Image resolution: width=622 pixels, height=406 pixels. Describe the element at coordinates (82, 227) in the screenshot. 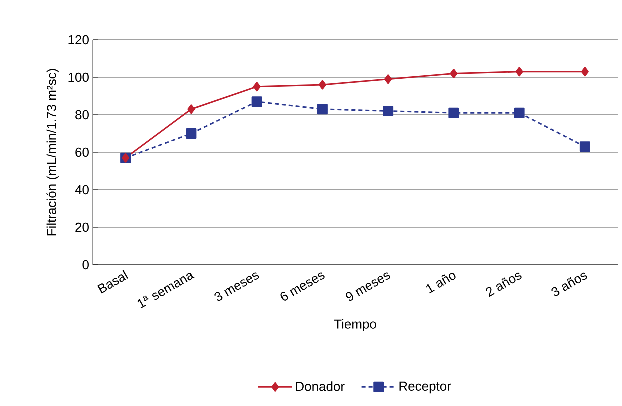

I see `y-tick-label: 20` at that location.